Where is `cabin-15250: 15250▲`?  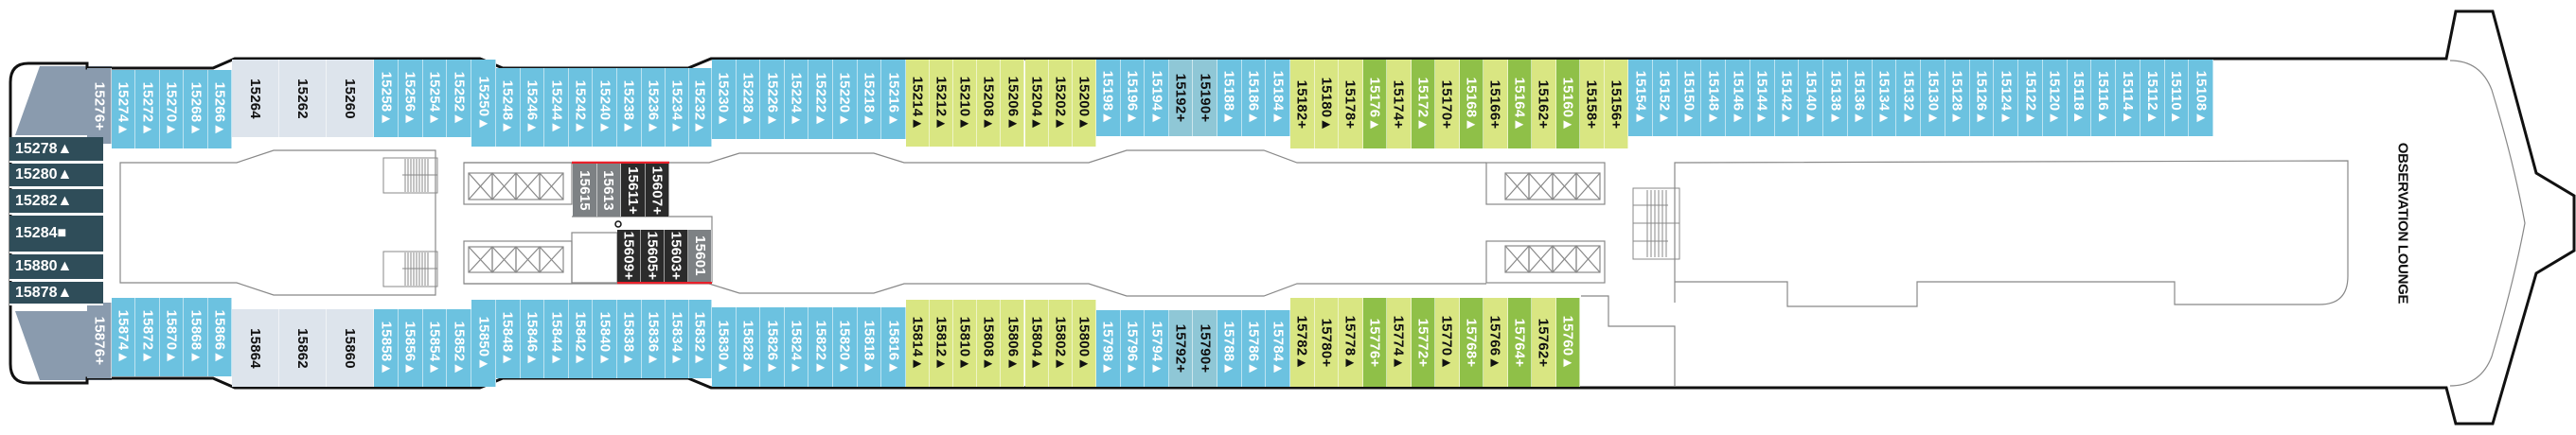
cabin-15250: 15250▲ is located at coordinates (483, 103).